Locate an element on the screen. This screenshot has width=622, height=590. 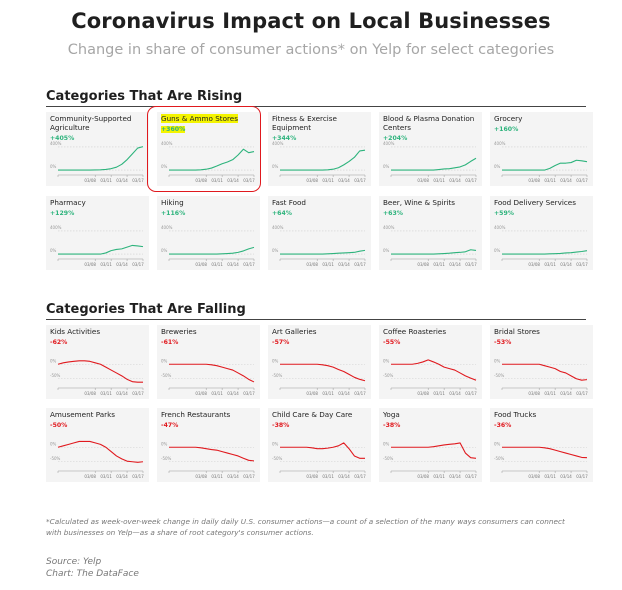
category-card: Grocery +160% 400% 0% 03/08 03/11 03/14 03/17 is located at coordinates (541, 149).